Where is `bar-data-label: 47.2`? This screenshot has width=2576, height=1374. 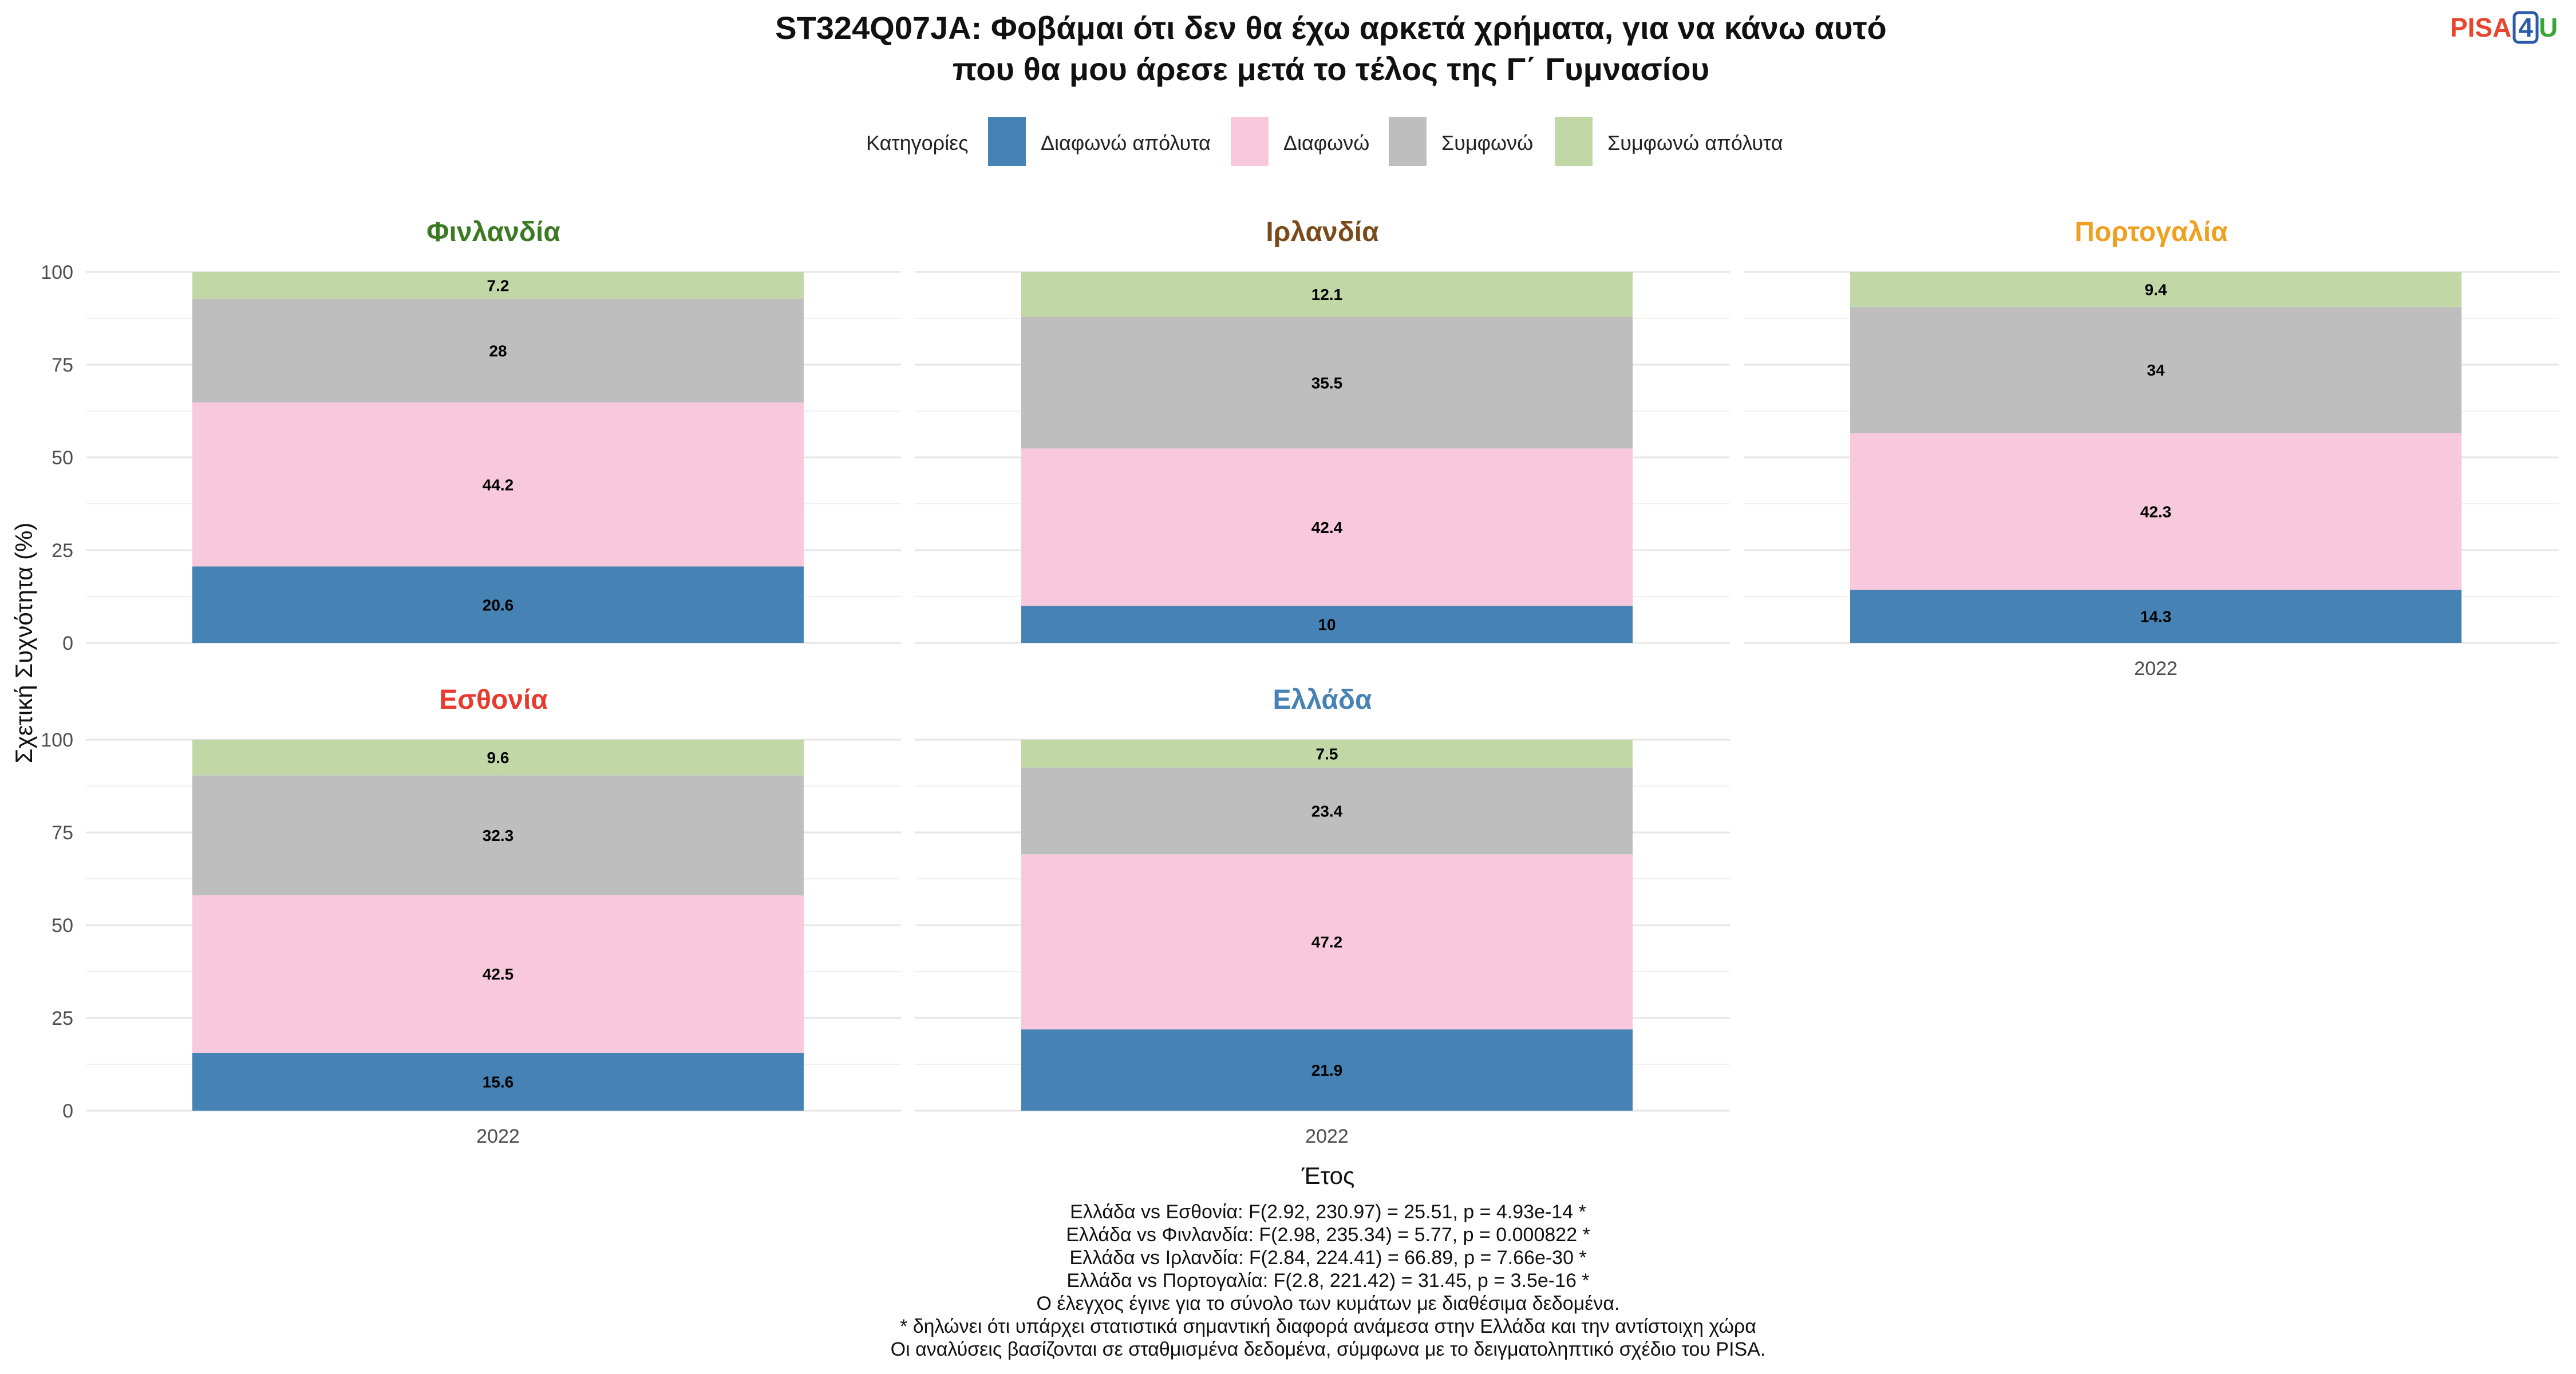
bar-data-label: 47.2 is located at coordinates (1327, 942).